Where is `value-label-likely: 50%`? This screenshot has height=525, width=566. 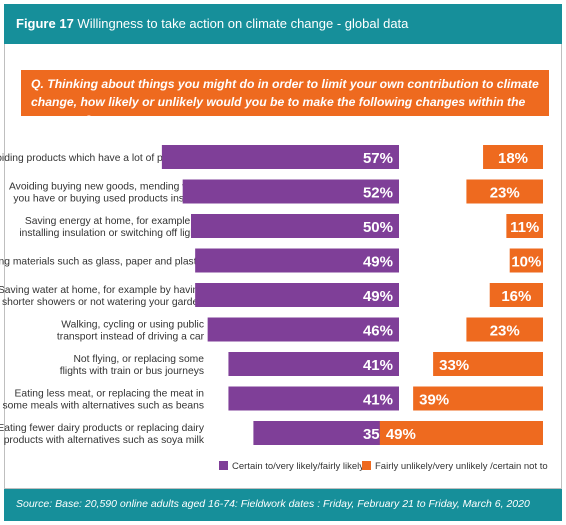 value-label-likely: 50% is located at coordinates (378, 227).